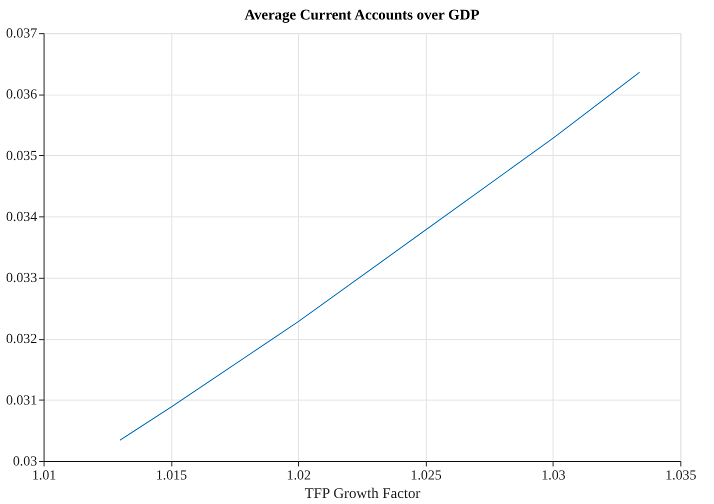 Image resolution: width=714 pixels, height=504 pixels. I want to click on x-tick-label: 1.02, so click(298, 474).